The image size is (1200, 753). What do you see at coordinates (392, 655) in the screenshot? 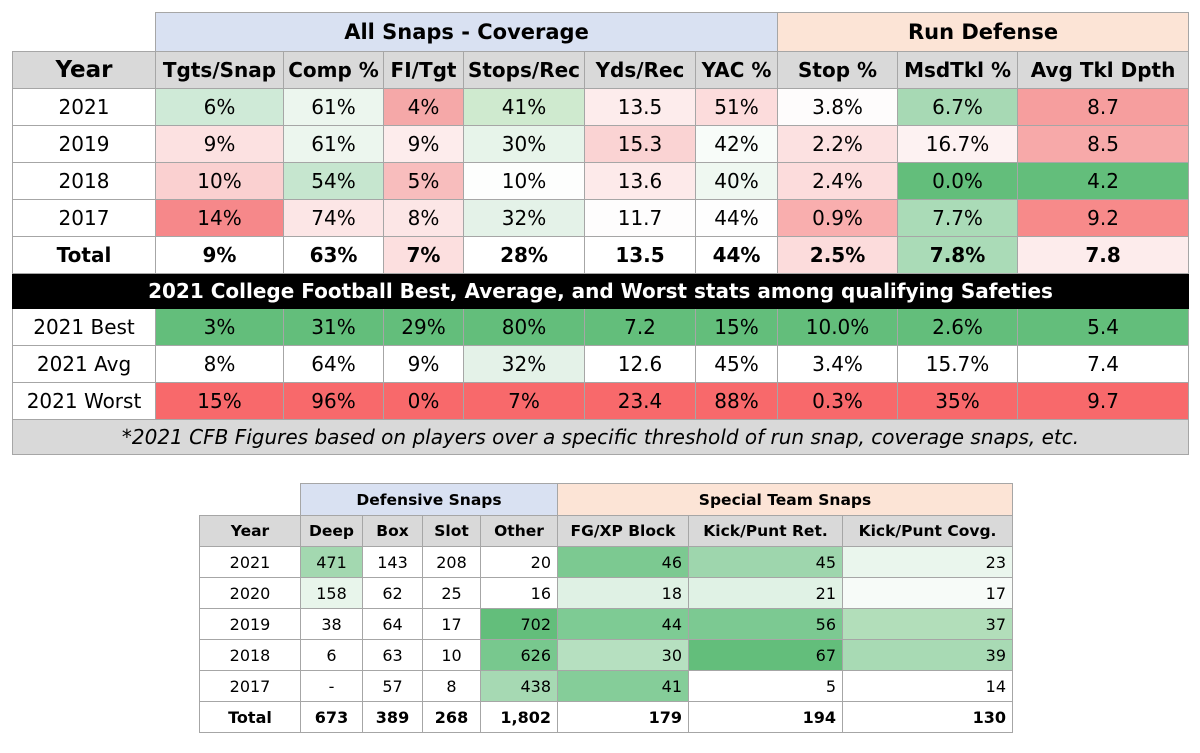
I see `table-cell: 63` at bounding box center [392, 655].